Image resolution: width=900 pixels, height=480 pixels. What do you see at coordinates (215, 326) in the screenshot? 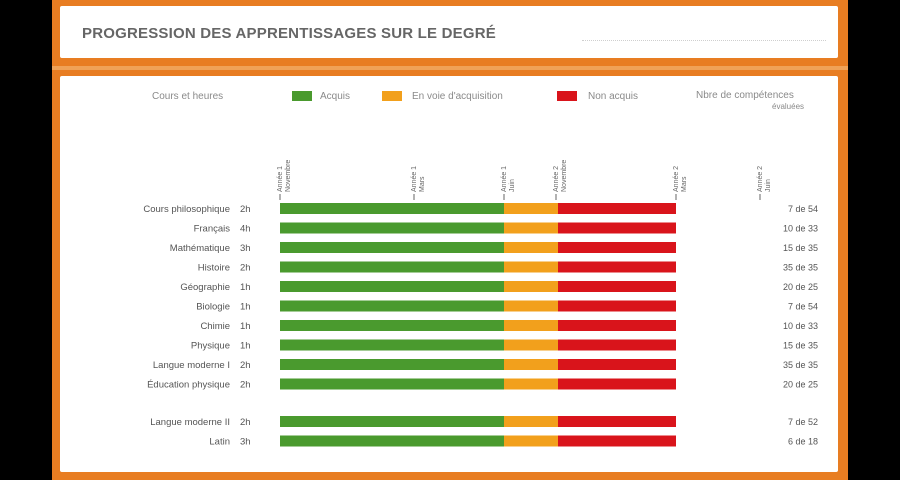
I see `row-course-label: Chimie` at bounding box center [215, 326].